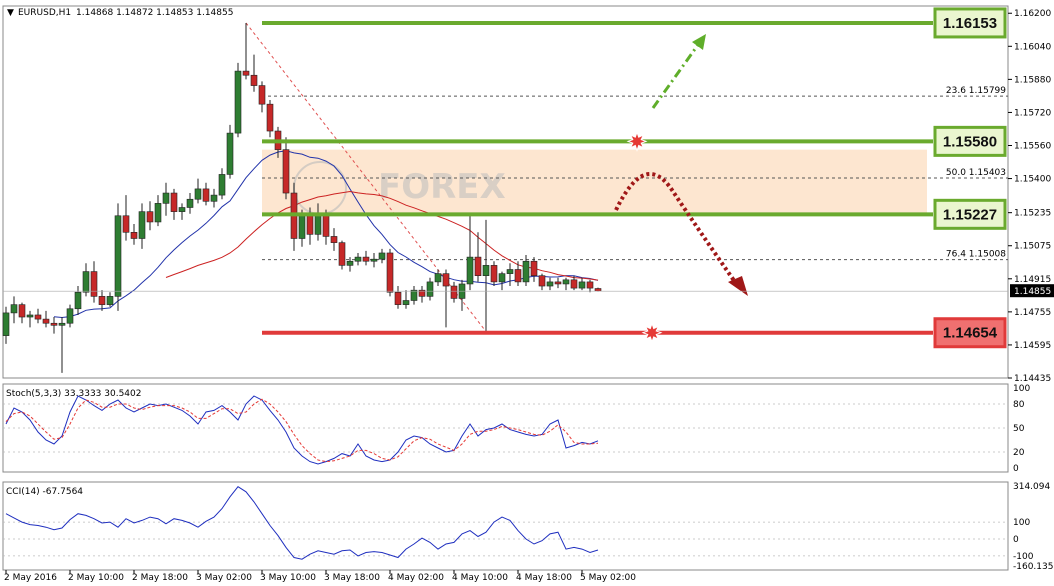  Describe the element at coordinates (970, 23) in the screenshot. I see `level-label-0: 1.16153` at that location.